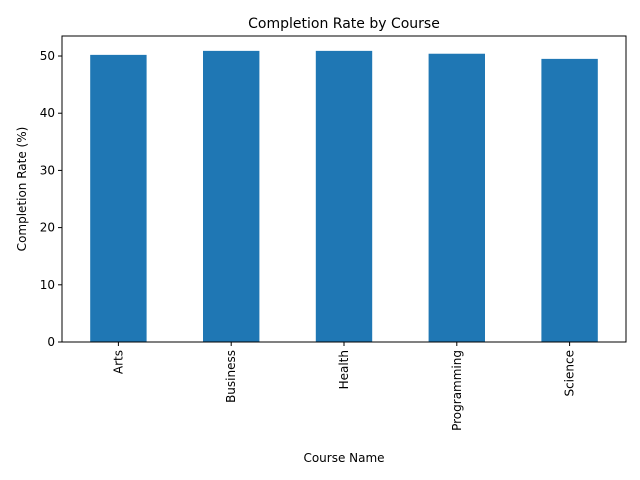  Describe the element at coordinates (47, 56) in the screenshot. I see `y-tick-label: 50` at that location.